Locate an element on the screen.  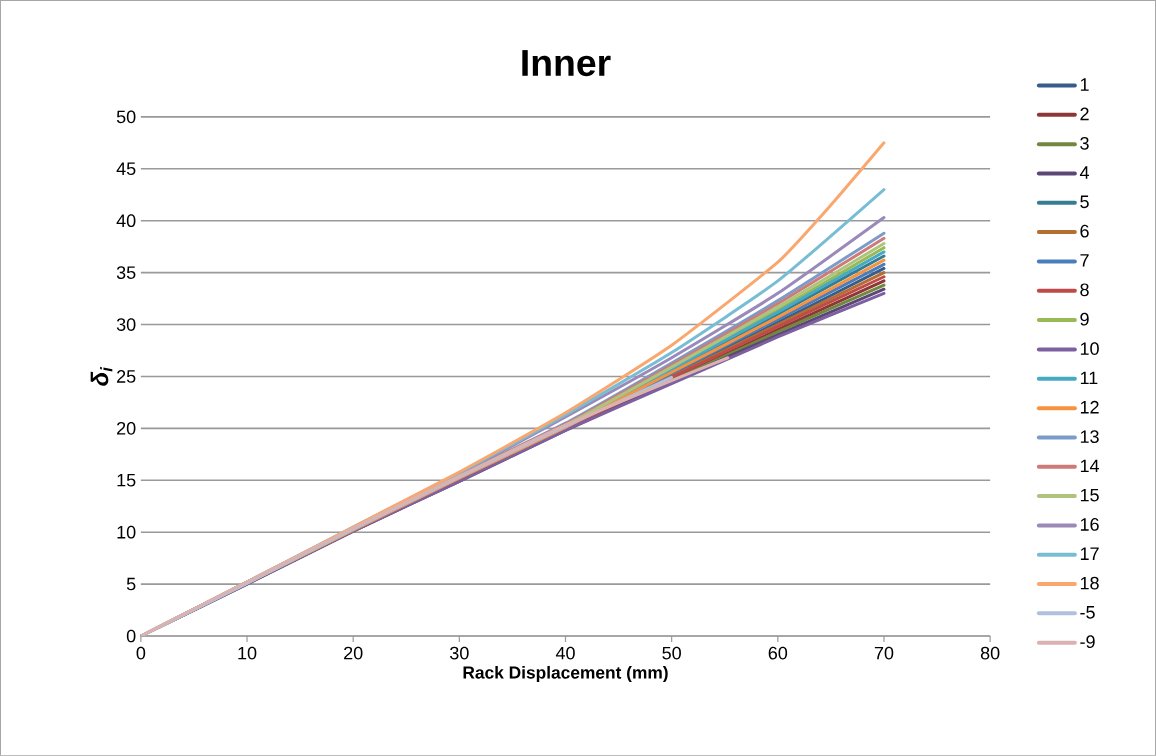
y-tick-label: 25 is located at coordinates (126, 376).